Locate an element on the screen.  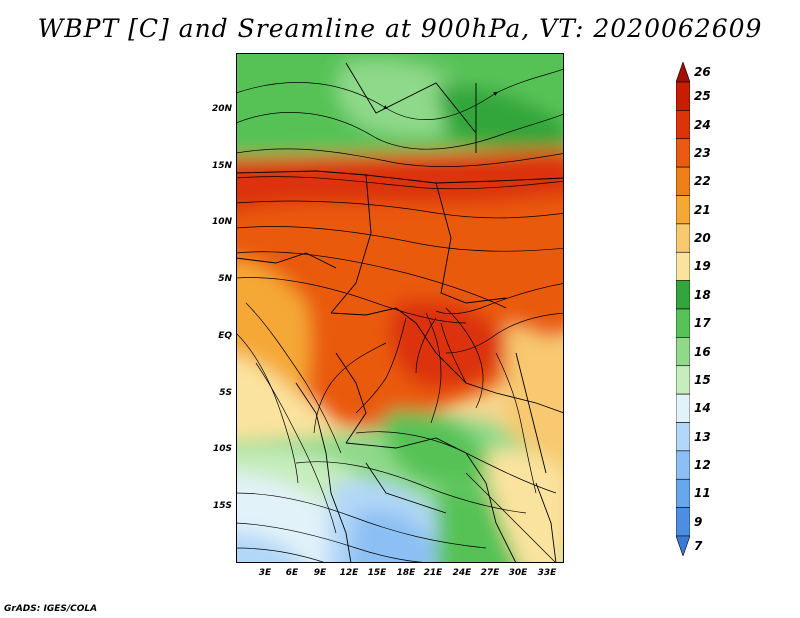
colorbar-label: 9 is located at coordinates (698, 521).